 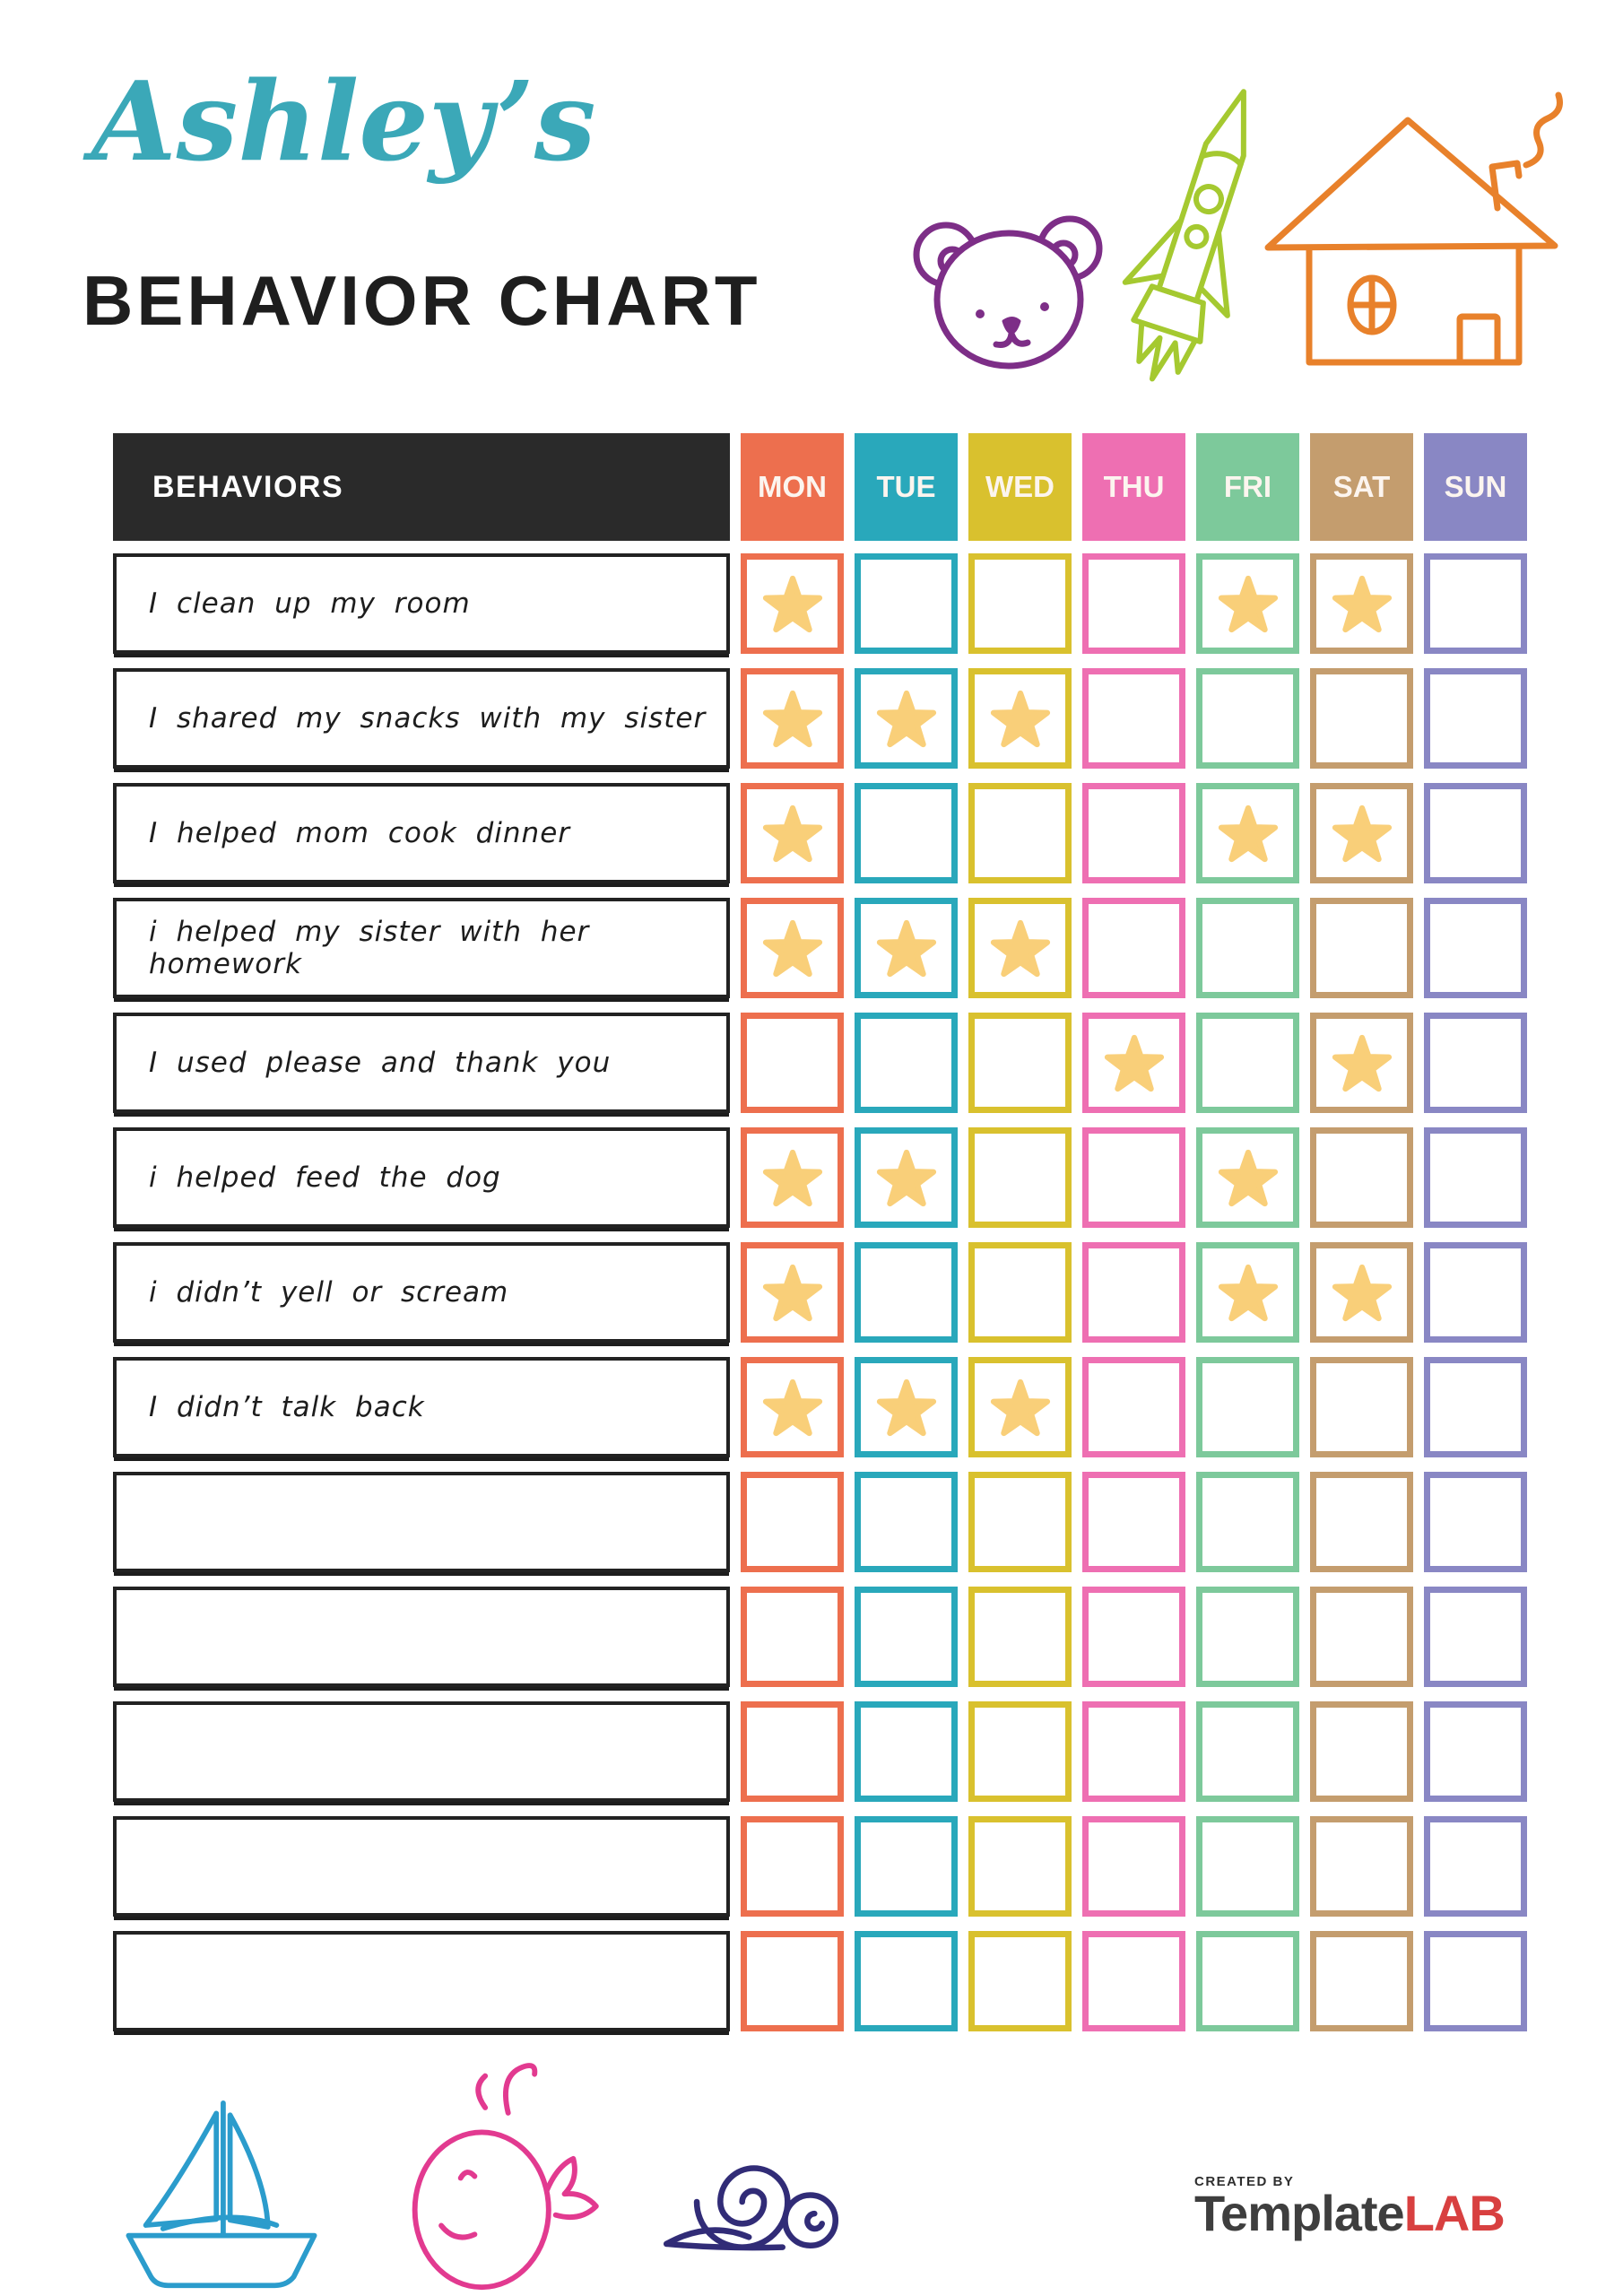 I want to click on behavior-label-cell: I helped mom cook dinner, so click(x=421, y=833).